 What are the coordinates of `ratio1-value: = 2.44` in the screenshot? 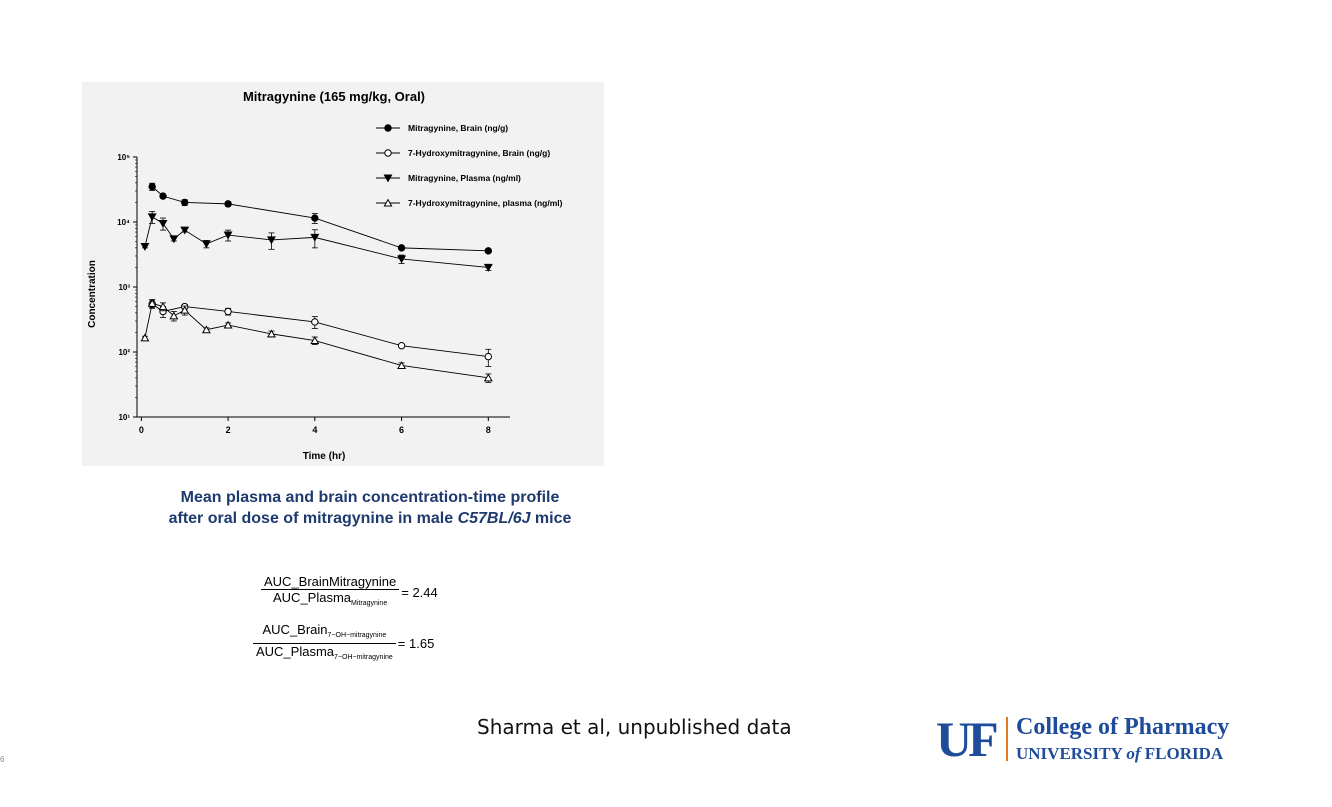 It's located at (419, 592).